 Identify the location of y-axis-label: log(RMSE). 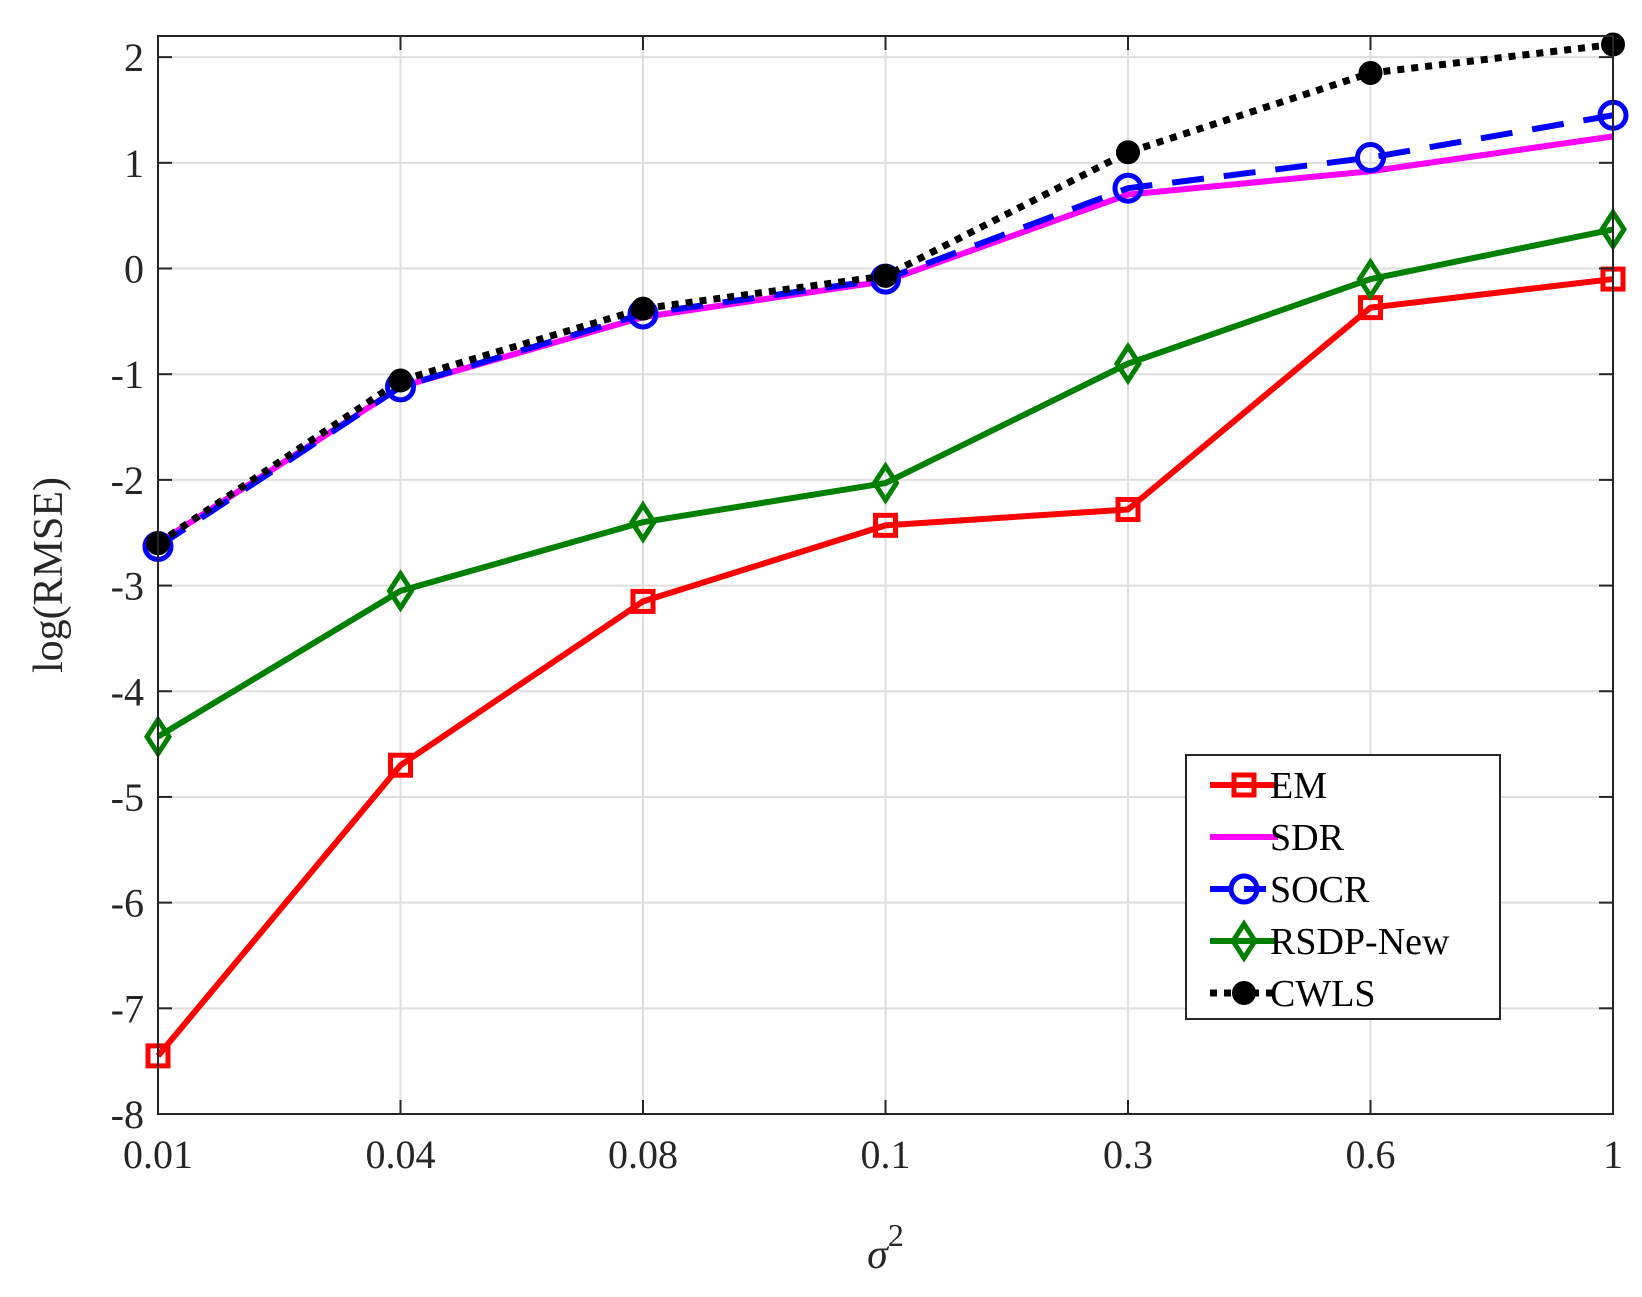
(49, 575).